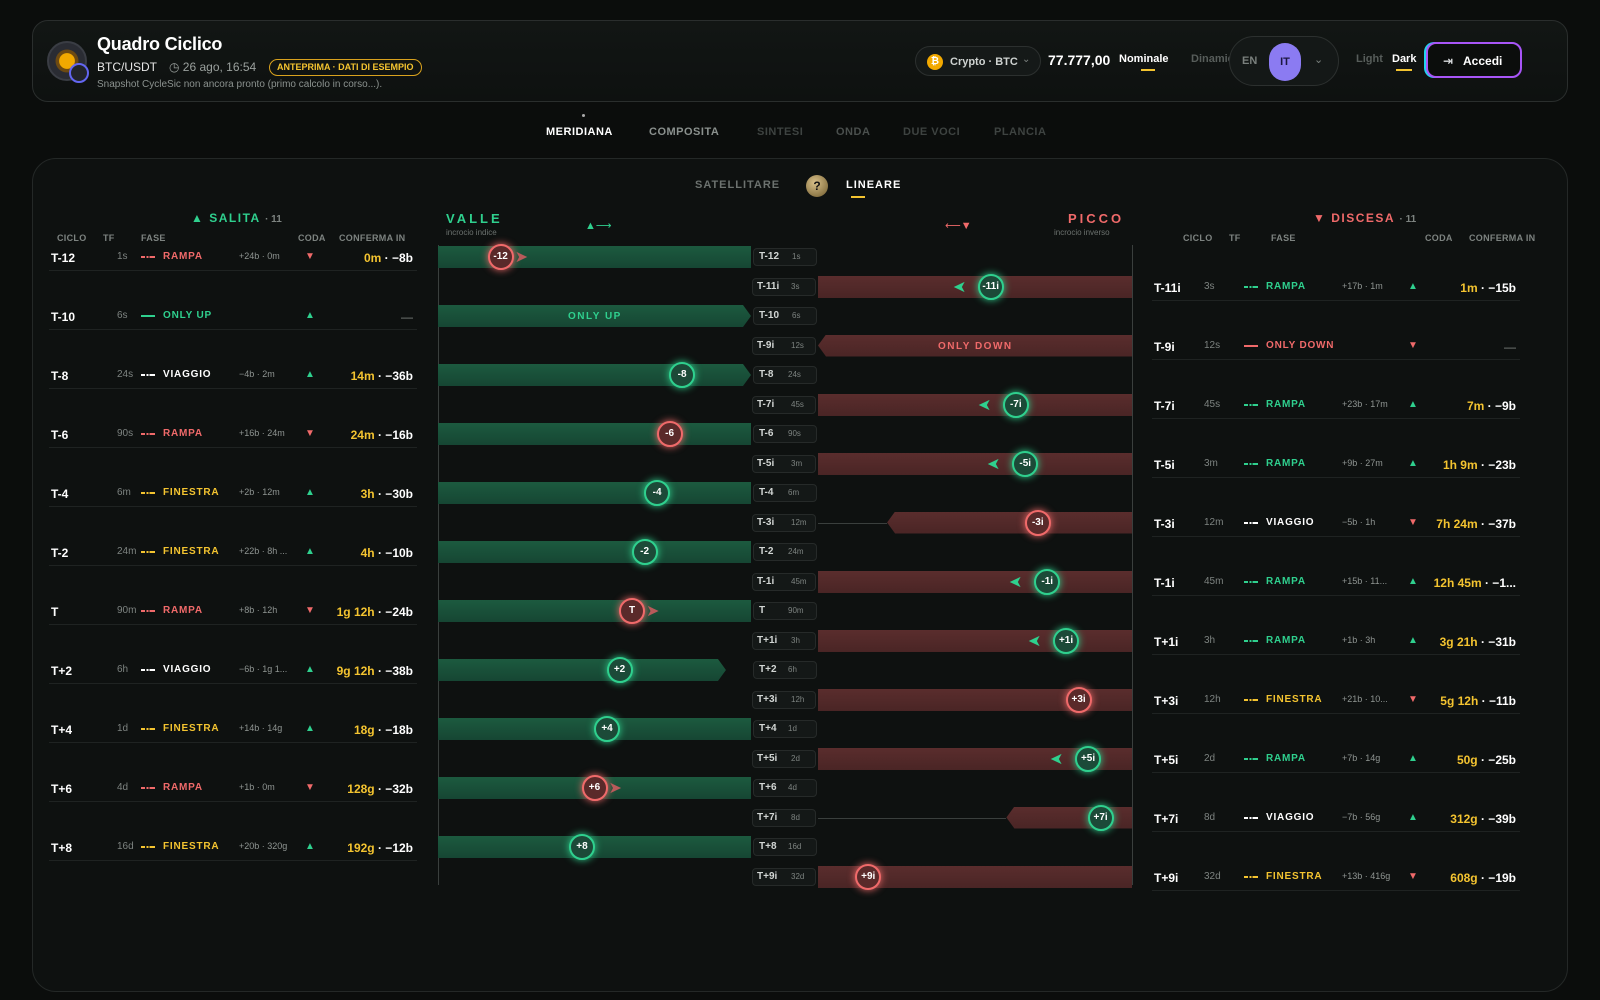  What do you see at coordinates (853, 523) in the screenshot?
I see `picco-stem-line` at bounding box center [853, 523].